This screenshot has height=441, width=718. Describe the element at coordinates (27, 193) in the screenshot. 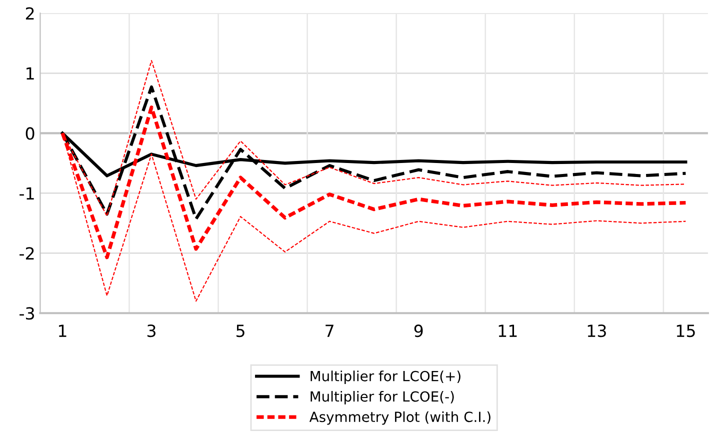

I see `y-tick-label: -1` at that location.